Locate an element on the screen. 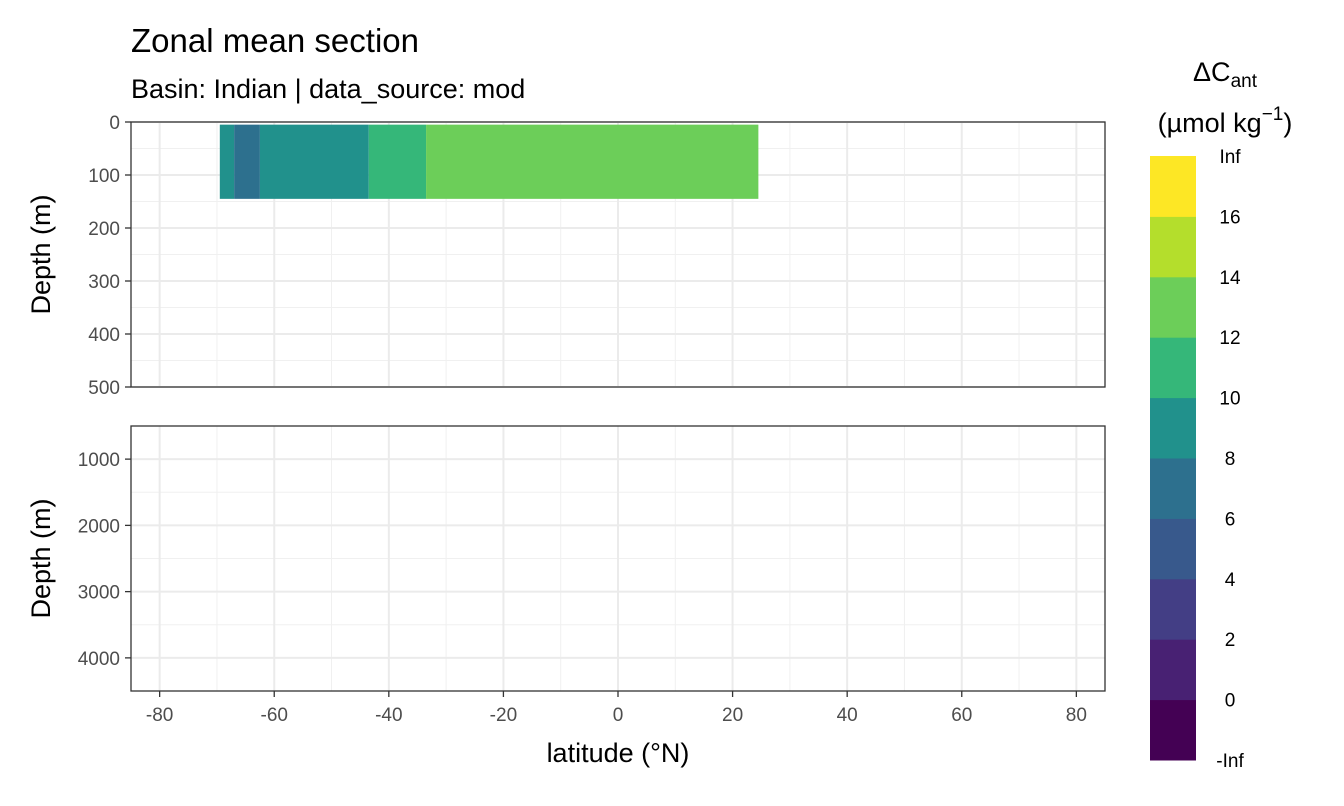  x-tick-label: -80 is located at coordinates (159, 715).